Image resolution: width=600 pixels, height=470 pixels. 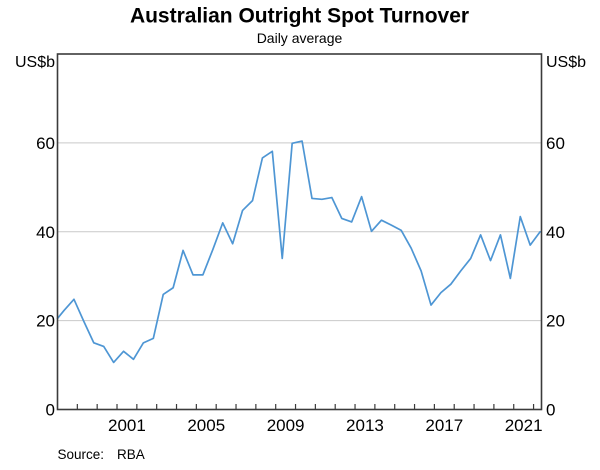 What do you see at coordinates (305, 407) in the screenshot?
I see `x-axis-ticks` at bounding box center [305, 407].